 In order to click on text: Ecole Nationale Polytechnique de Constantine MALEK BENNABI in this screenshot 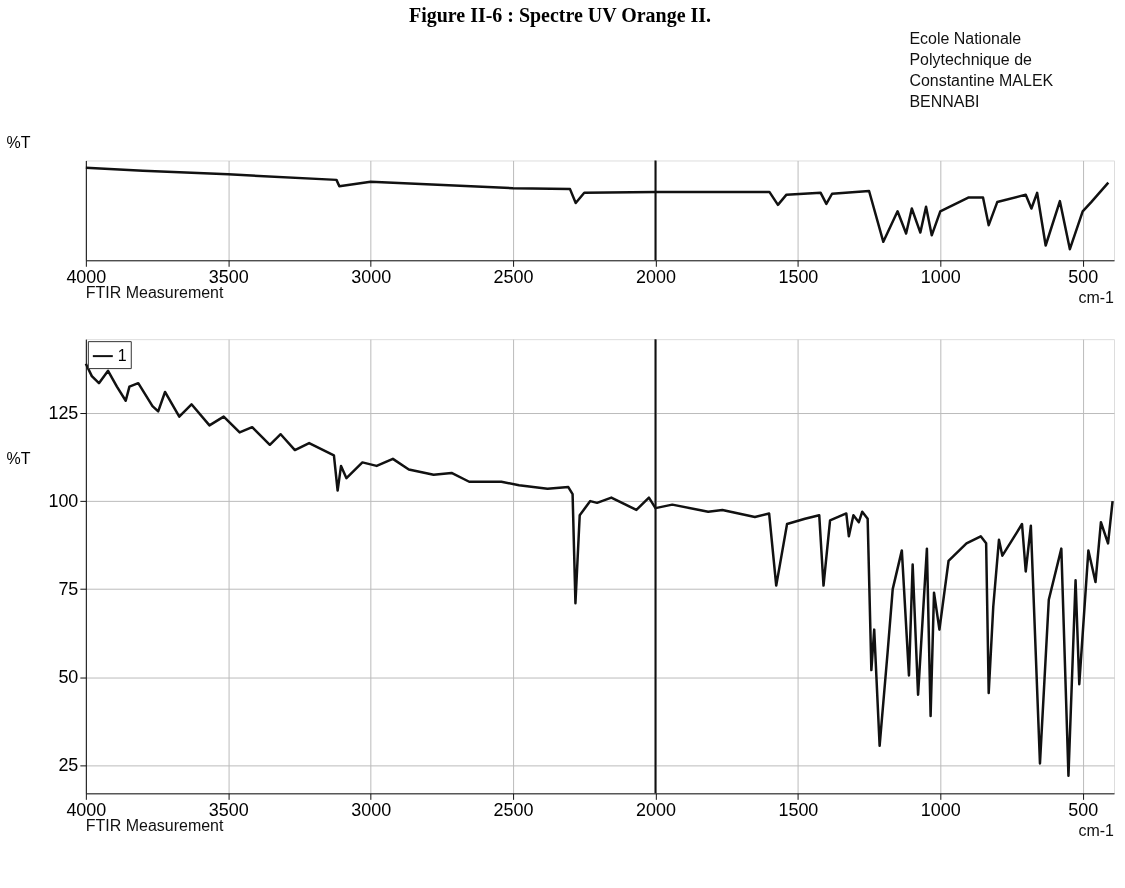, I will do `click(981, 69)`.